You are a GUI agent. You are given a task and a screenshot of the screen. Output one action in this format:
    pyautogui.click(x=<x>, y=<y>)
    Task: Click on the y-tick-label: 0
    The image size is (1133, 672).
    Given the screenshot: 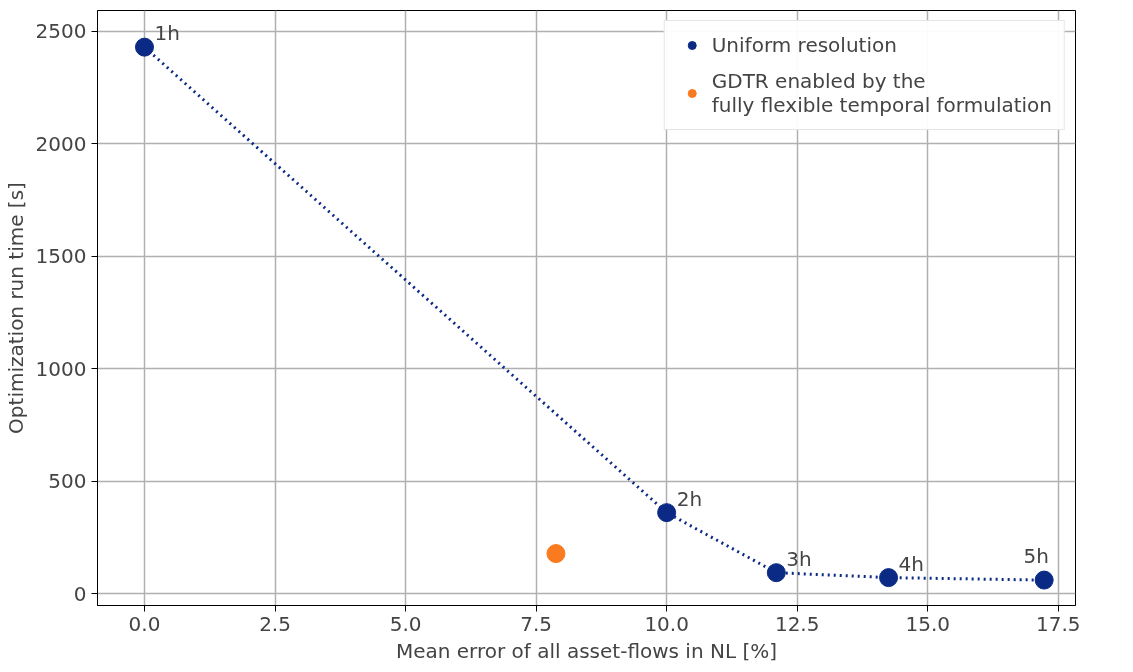 What is the action you would take?
    pyautogui.click(x=80, y=593)
    